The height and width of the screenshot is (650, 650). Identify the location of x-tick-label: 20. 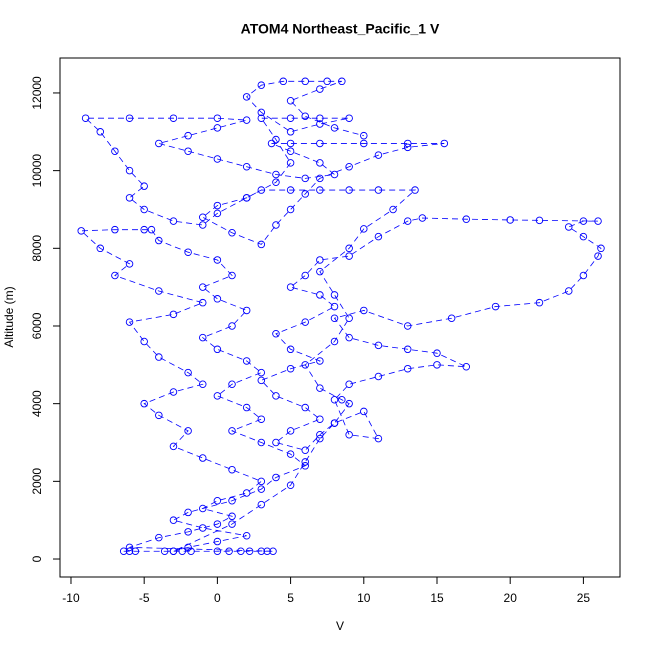
(511, 598).